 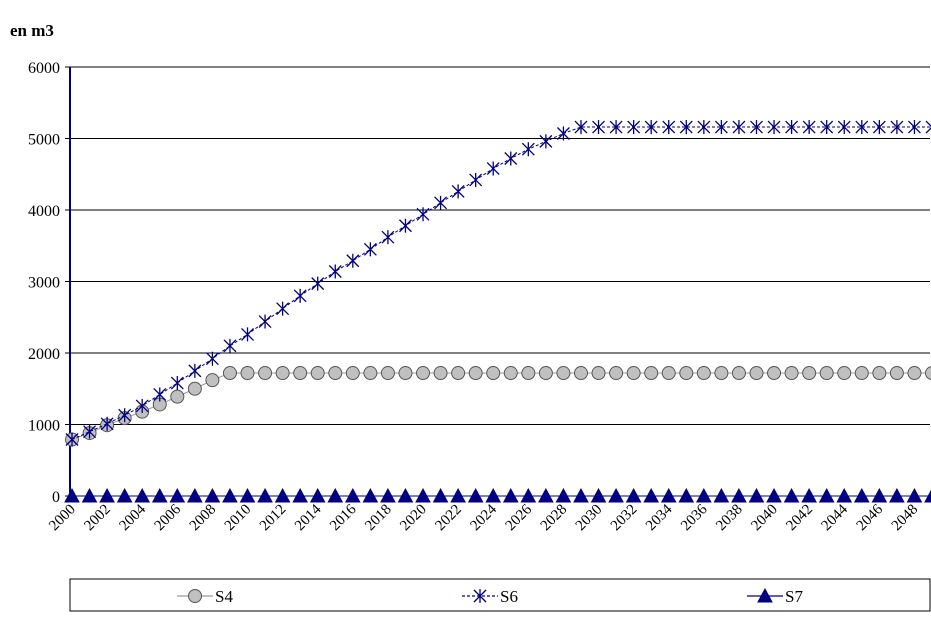 I want to click on x-tick-label: 2024, so click(x=484, y=517).